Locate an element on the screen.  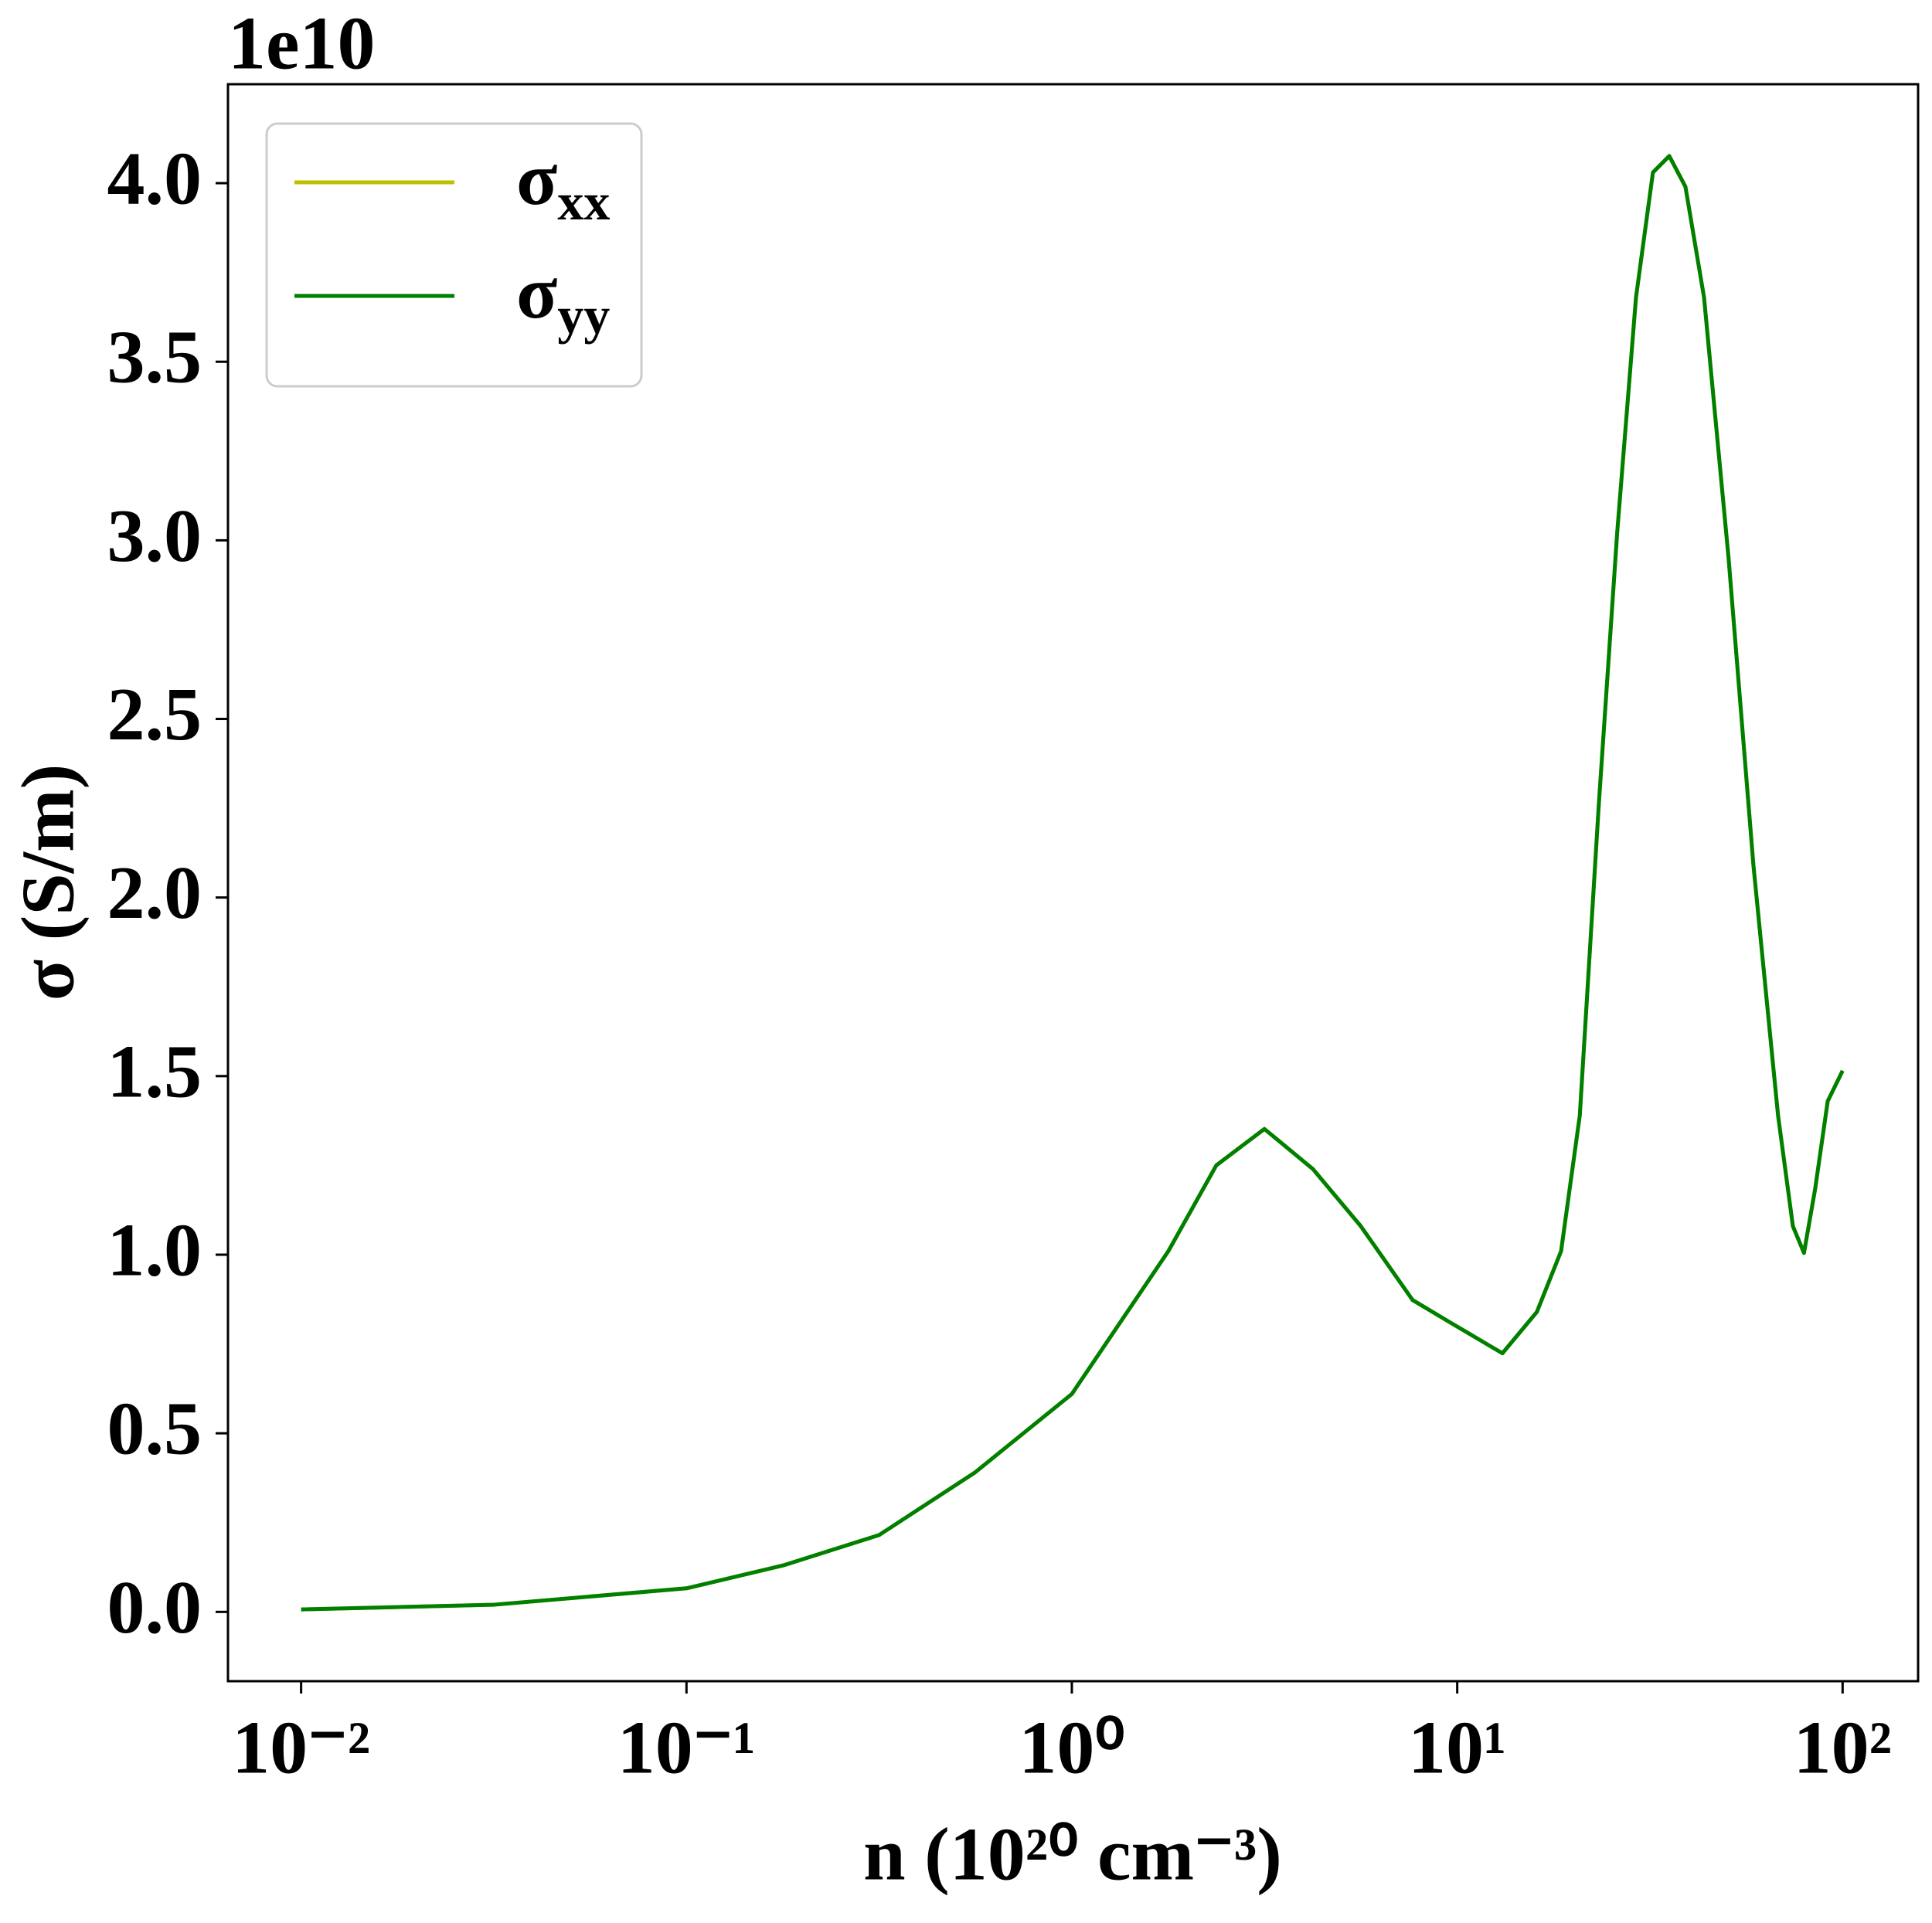
x-tick-label: 10⁰ is located at coordinates (1071, 1747).